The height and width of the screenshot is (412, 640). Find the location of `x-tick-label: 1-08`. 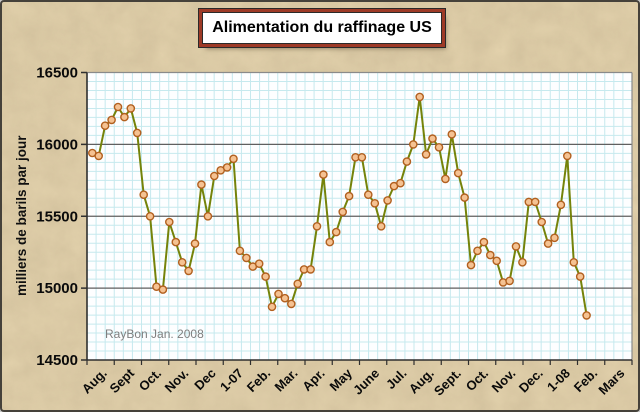

x-tick-label: 1-08 is located at coordinates (558, 380).